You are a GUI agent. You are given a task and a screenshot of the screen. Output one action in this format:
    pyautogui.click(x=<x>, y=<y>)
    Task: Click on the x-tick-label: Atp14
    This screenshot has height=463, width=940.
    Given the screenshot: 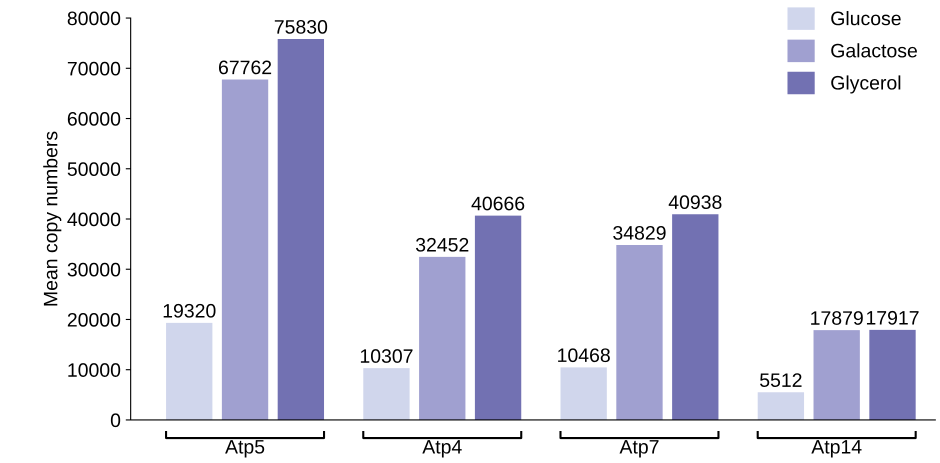 What is the action you would take?
    pyautogui.click(x=836, y=449)
    